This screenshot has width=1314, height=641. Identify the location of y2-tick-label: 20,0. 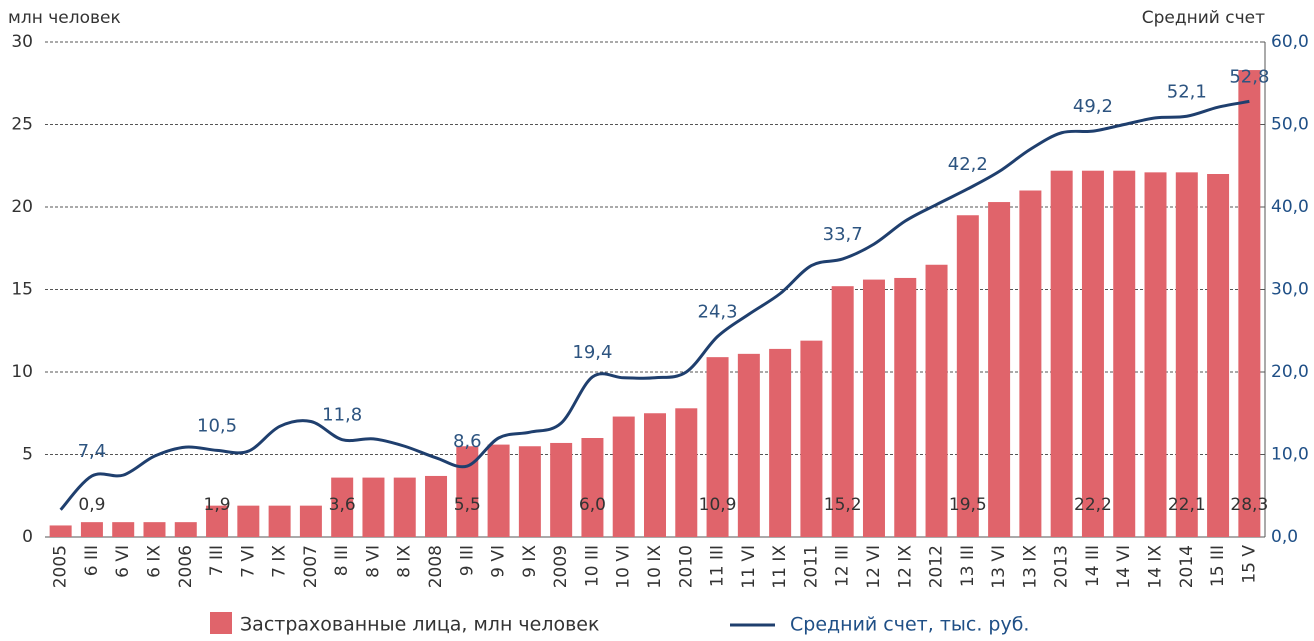
(1290, 372).